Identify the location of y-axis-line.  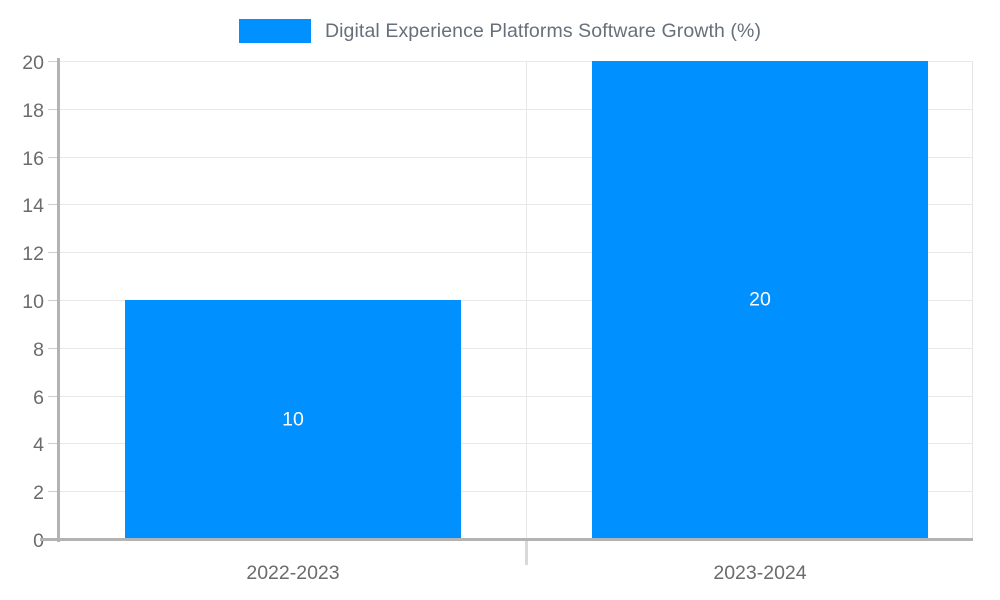
(58, 300).